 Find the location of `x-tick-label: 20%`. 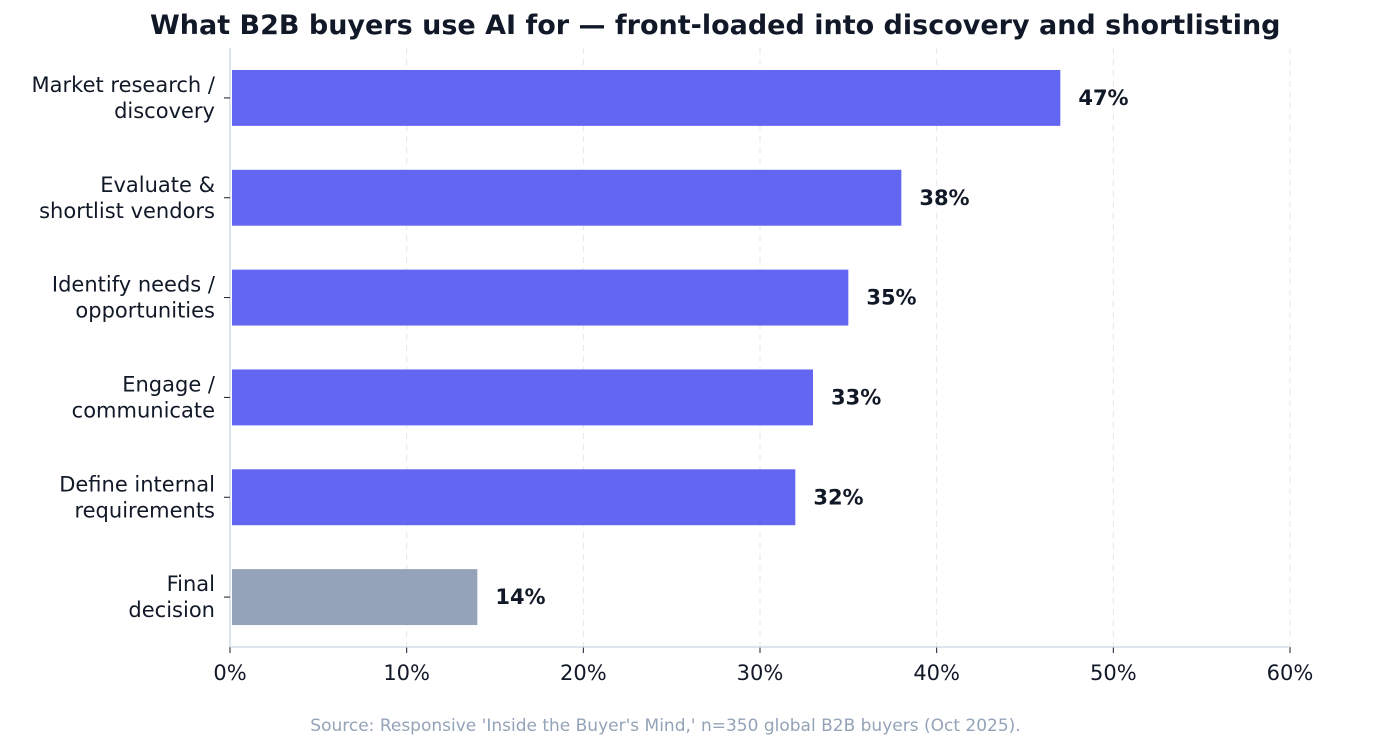

x-tick-label: 20% is located at coordinates (583, 673).